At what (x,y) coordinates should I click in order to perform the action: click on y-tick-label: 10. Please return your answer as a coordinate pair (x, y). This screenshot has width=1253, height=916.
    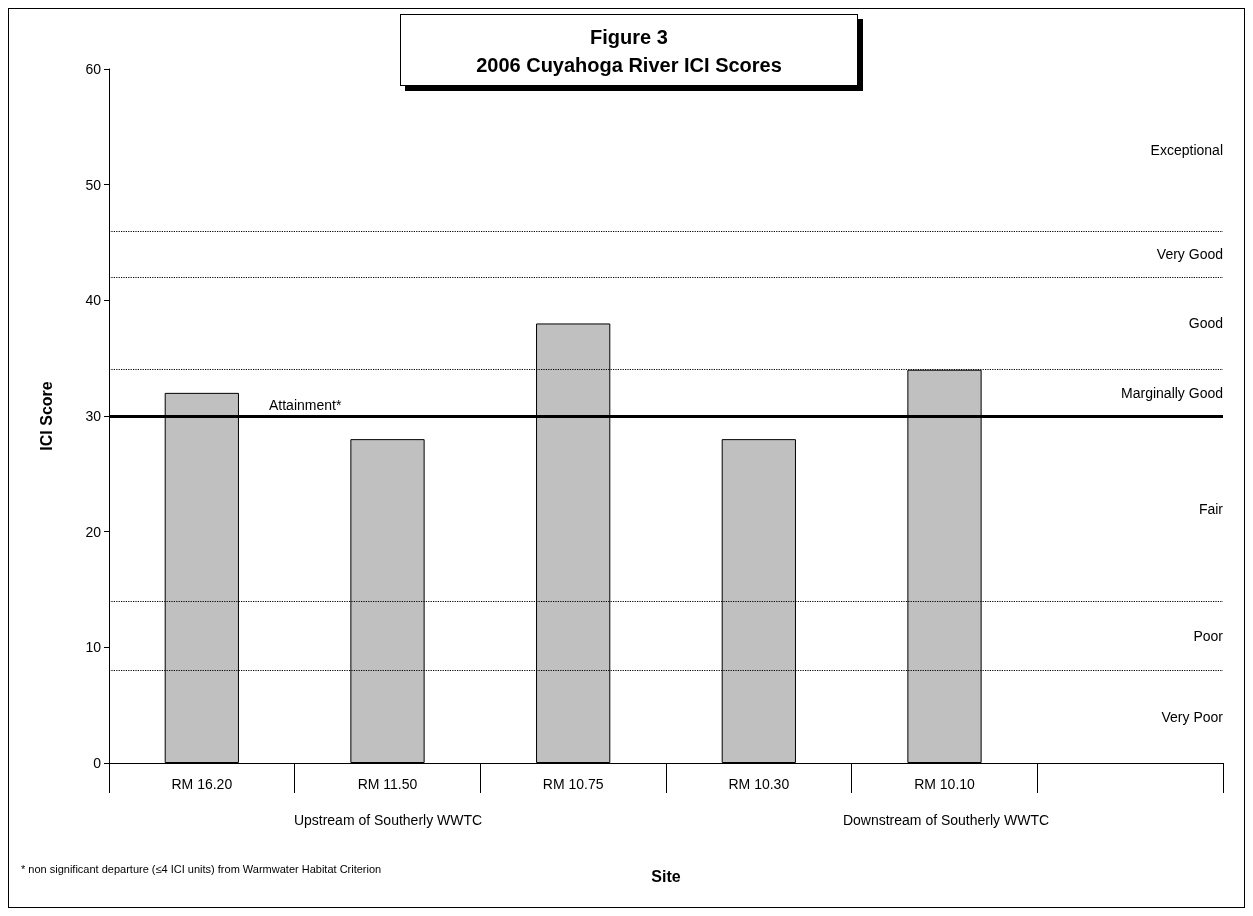
    Looking at the image, I should click on (93, 647).